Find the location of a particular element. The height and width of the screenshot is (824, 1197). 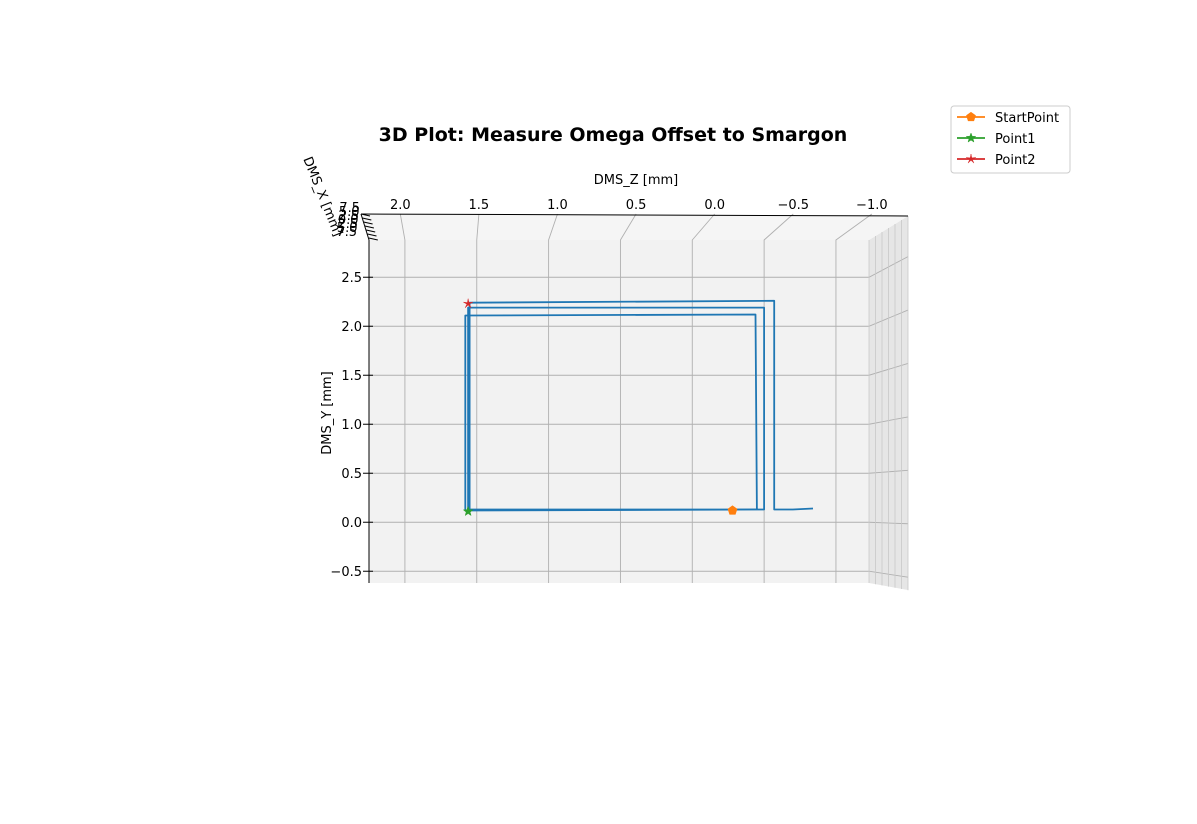

legend: StartPoint Point1 Point2 is located at coordinates (1010, 139).